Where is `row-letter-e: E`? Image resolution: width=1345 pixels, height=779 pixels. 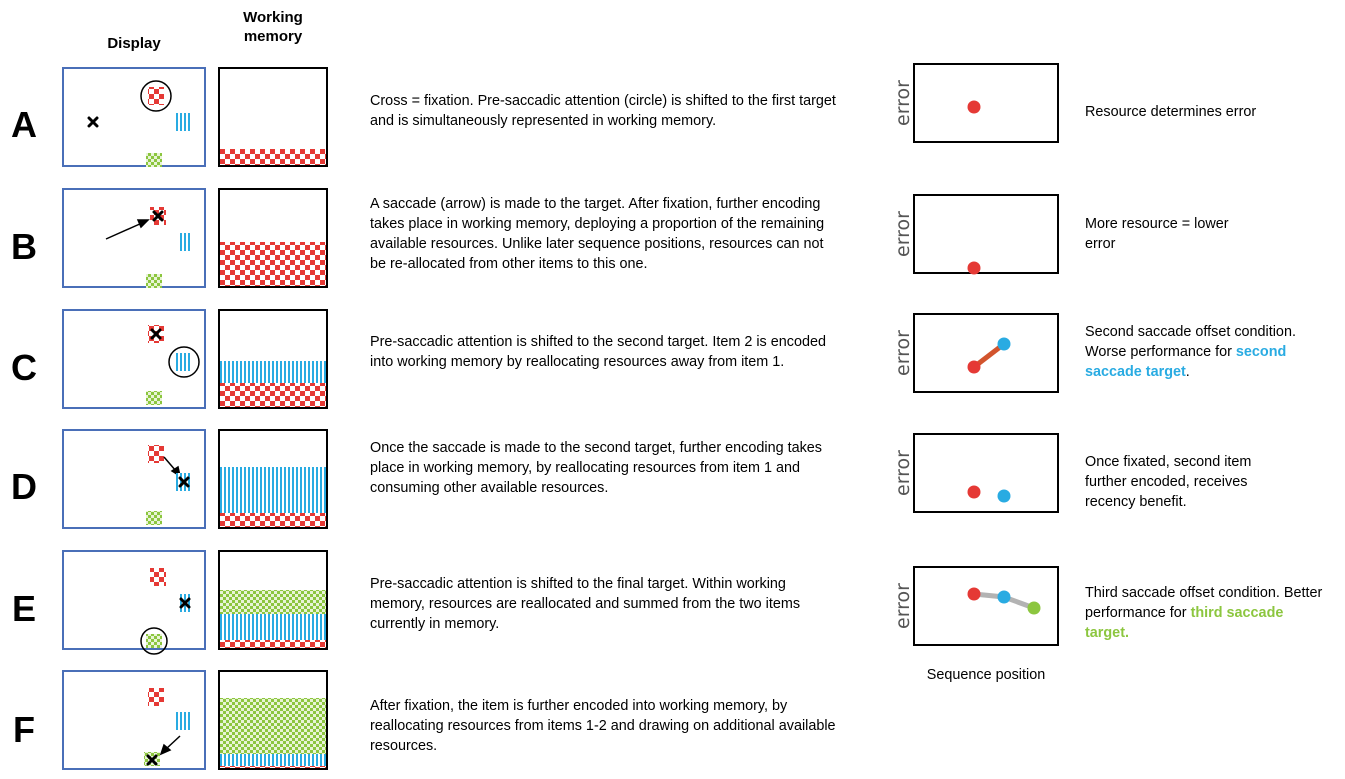
row-letter-e: E is located at coordinates (23, 608).